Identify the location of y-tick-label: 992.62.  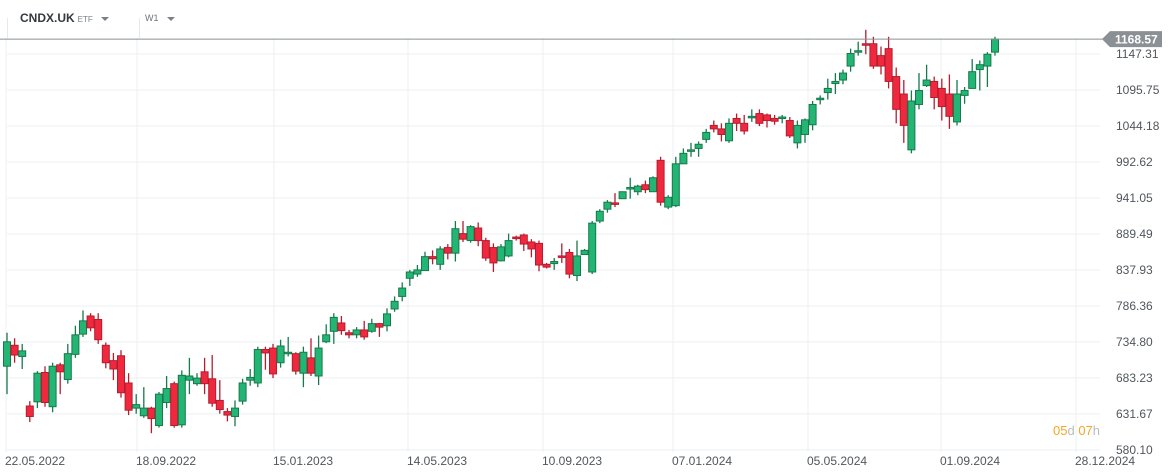
(1134, 162).